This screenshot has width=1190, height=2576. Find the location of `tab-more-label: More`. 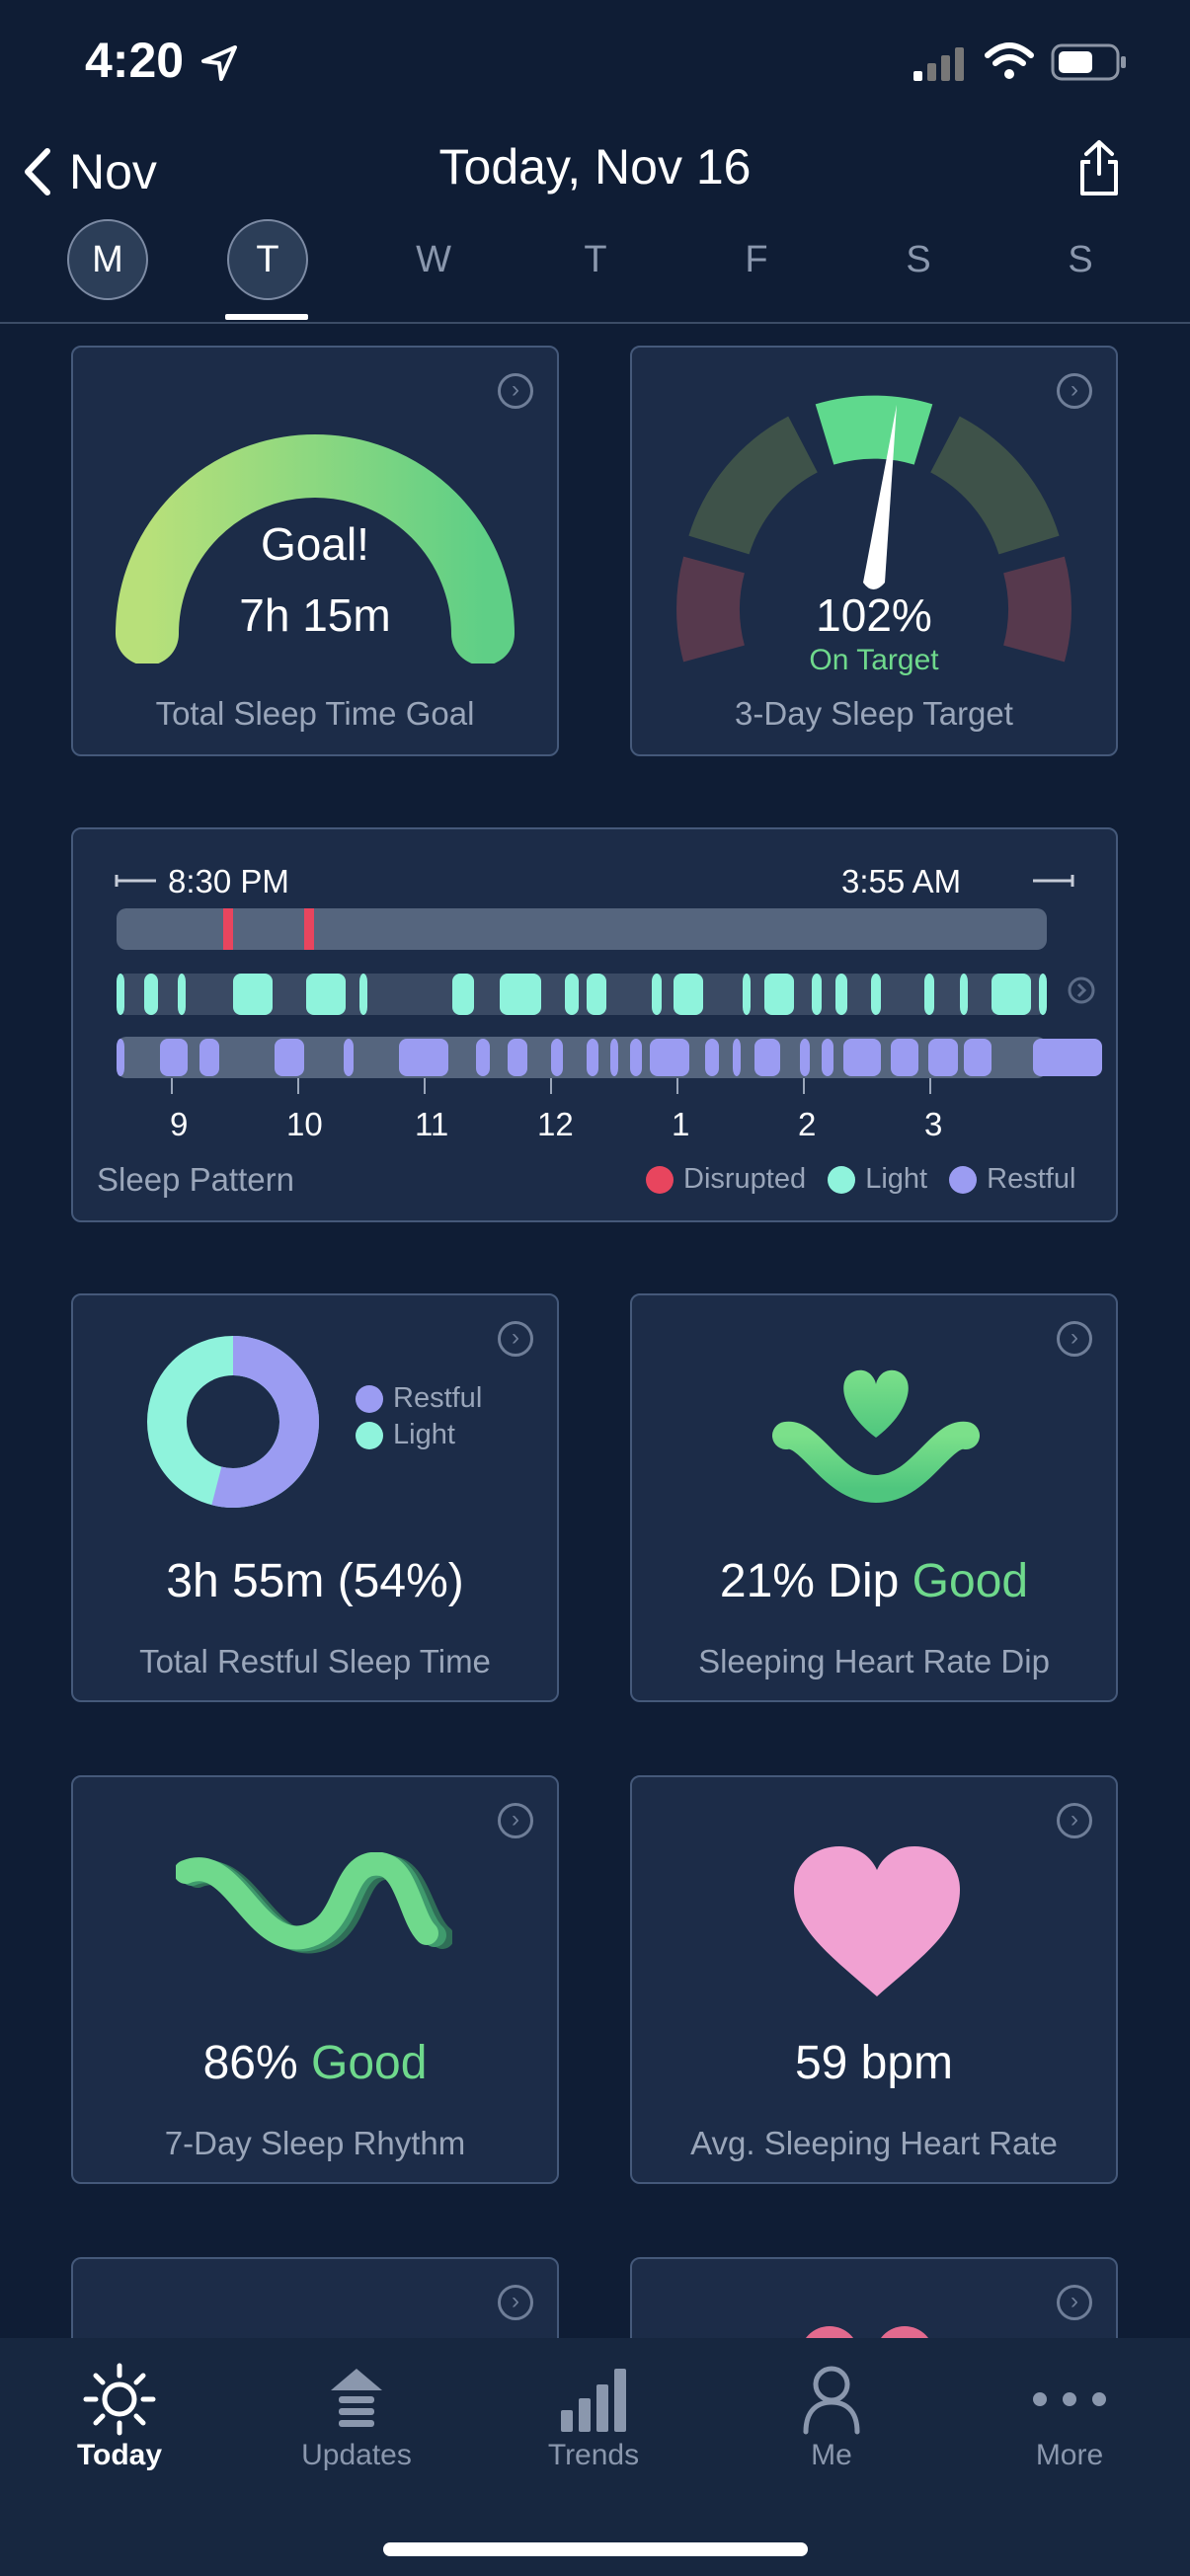

tab-more-label: More is located at coordinates (1069, 2455).